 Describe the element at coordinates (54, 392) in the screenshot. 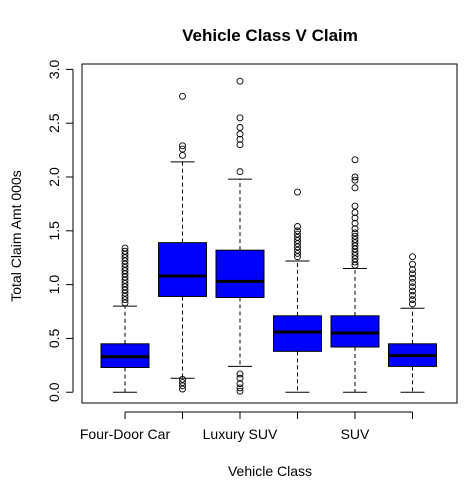

I see `y-tick-label: 0.0` at that location.